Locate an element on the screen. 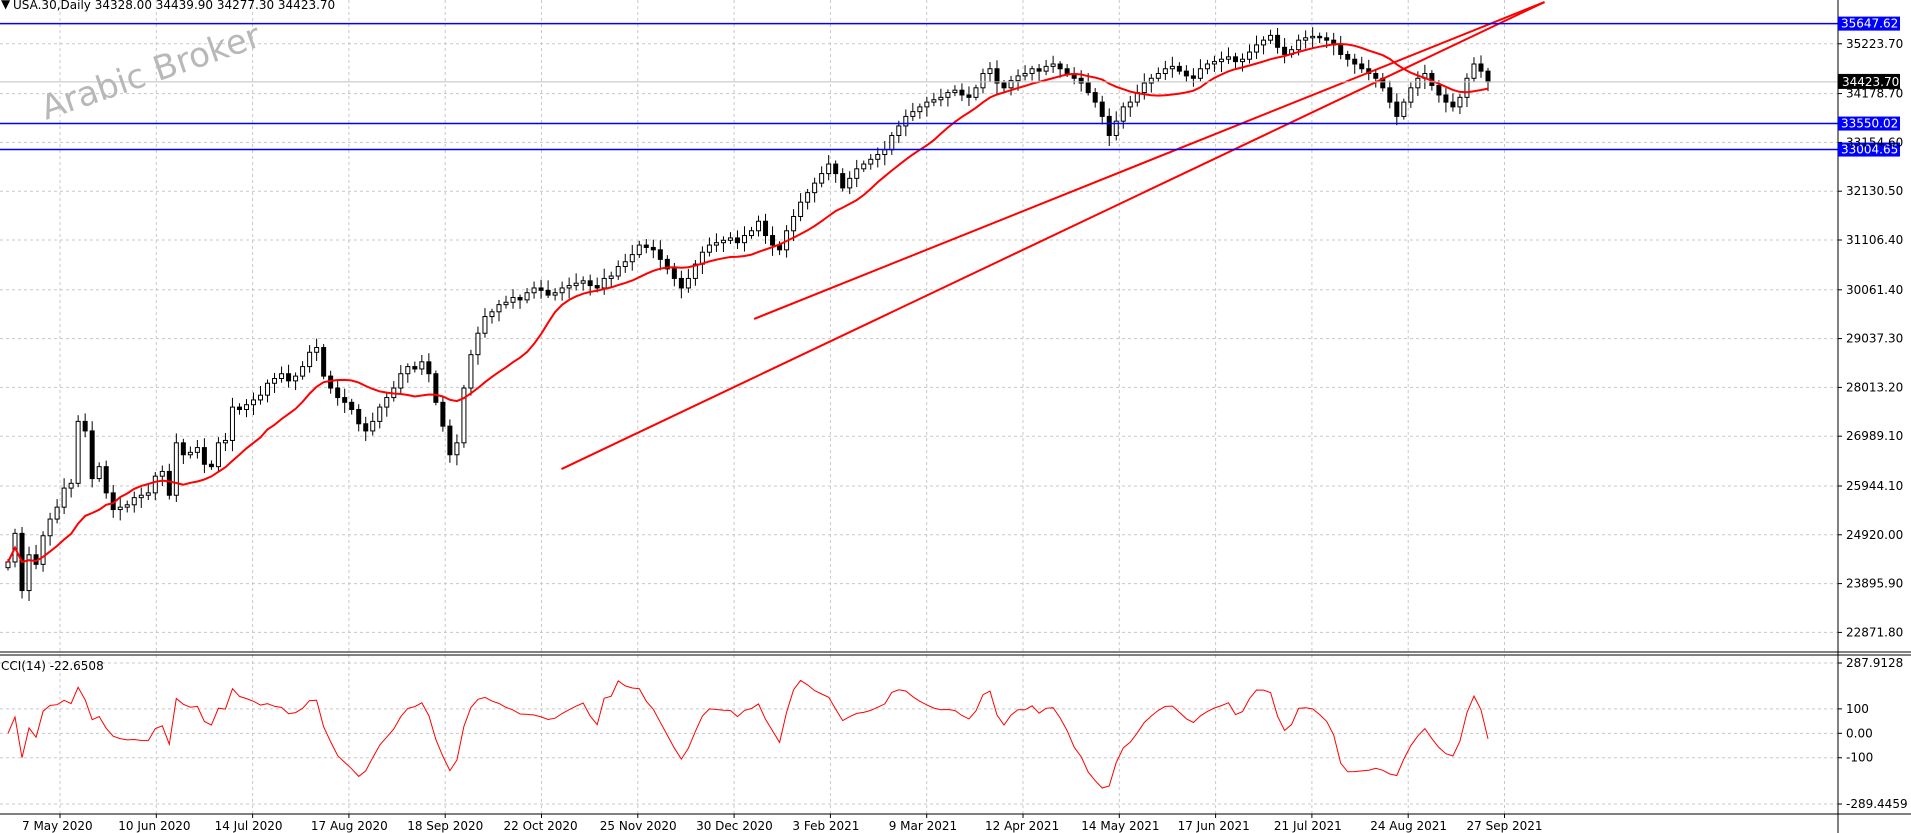 The width and height of the screenshot is (1911, 833). price-tick-label: 28013.20 is located at coordinates (1874, 387).